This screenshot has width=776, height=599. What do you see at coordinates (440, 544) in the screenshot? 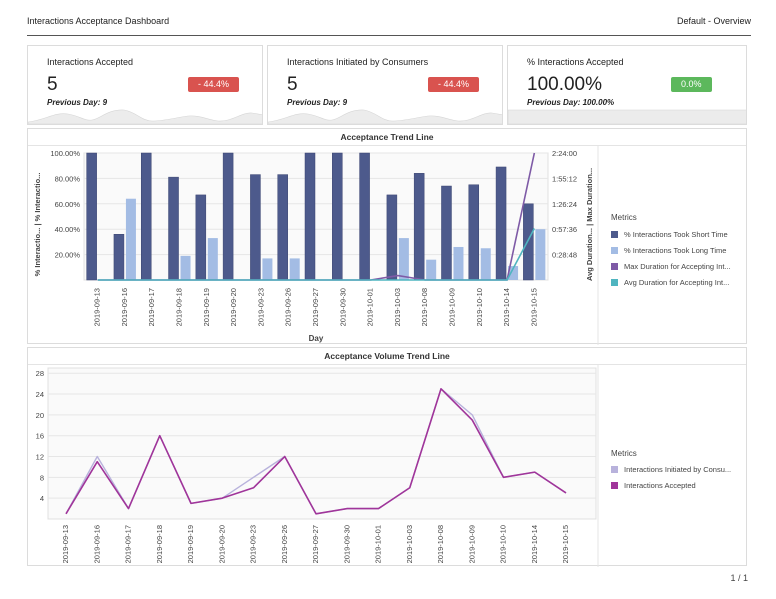
I see `x-tick-label: 2019-10-08` at bounding box center [440, 544].